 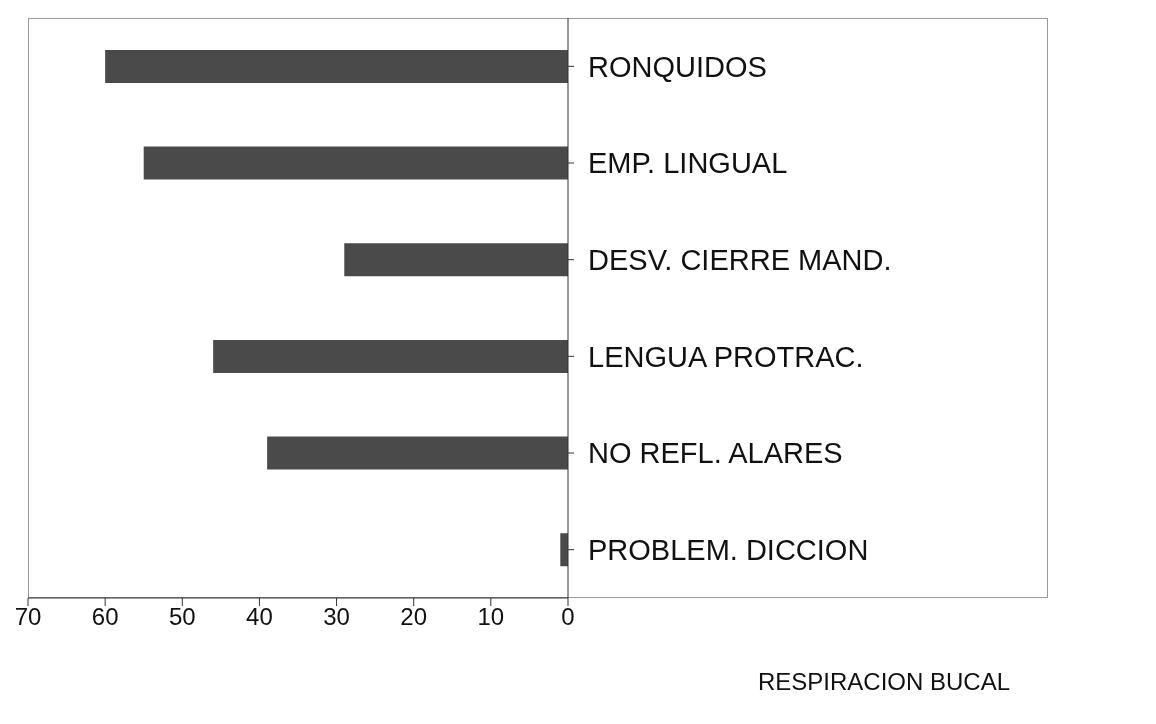 What do you see at coordinates (491, 617) in the screenshot?
I see `x-tick-label: 10` at bounding box center [491, 617].